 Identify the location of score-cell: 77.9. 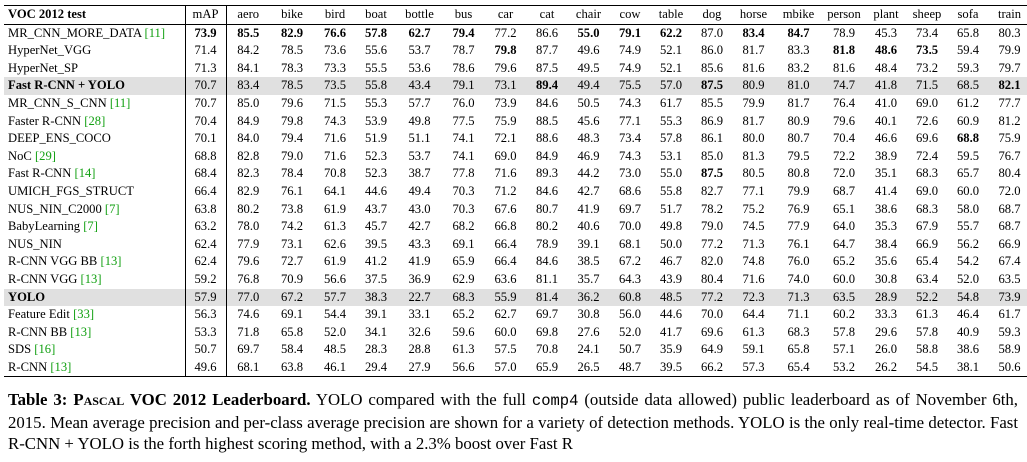
(248, 243).